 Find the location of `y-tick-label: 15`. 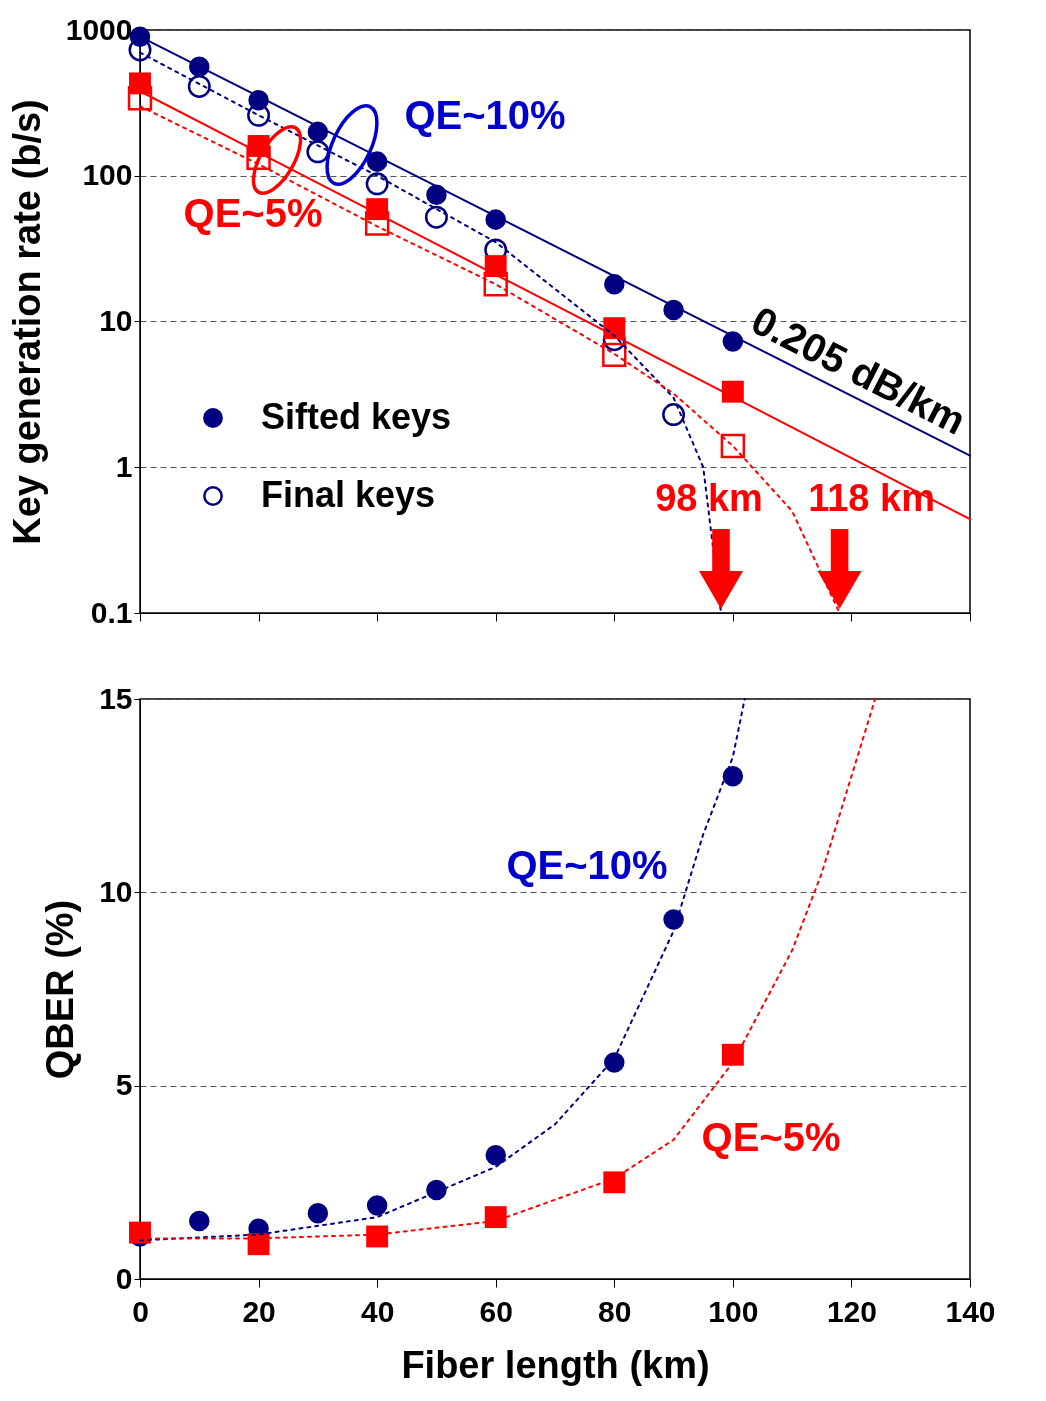

y-tick-label: 15 is located at coordinates (116, 698).